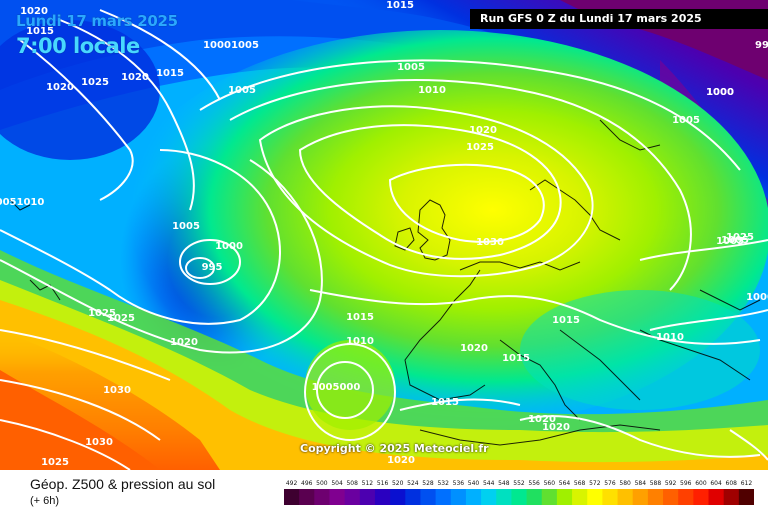  Describe the element at coordinates (701, 483) in the screenshot. I see `scale-tick-label: 600` at that location.